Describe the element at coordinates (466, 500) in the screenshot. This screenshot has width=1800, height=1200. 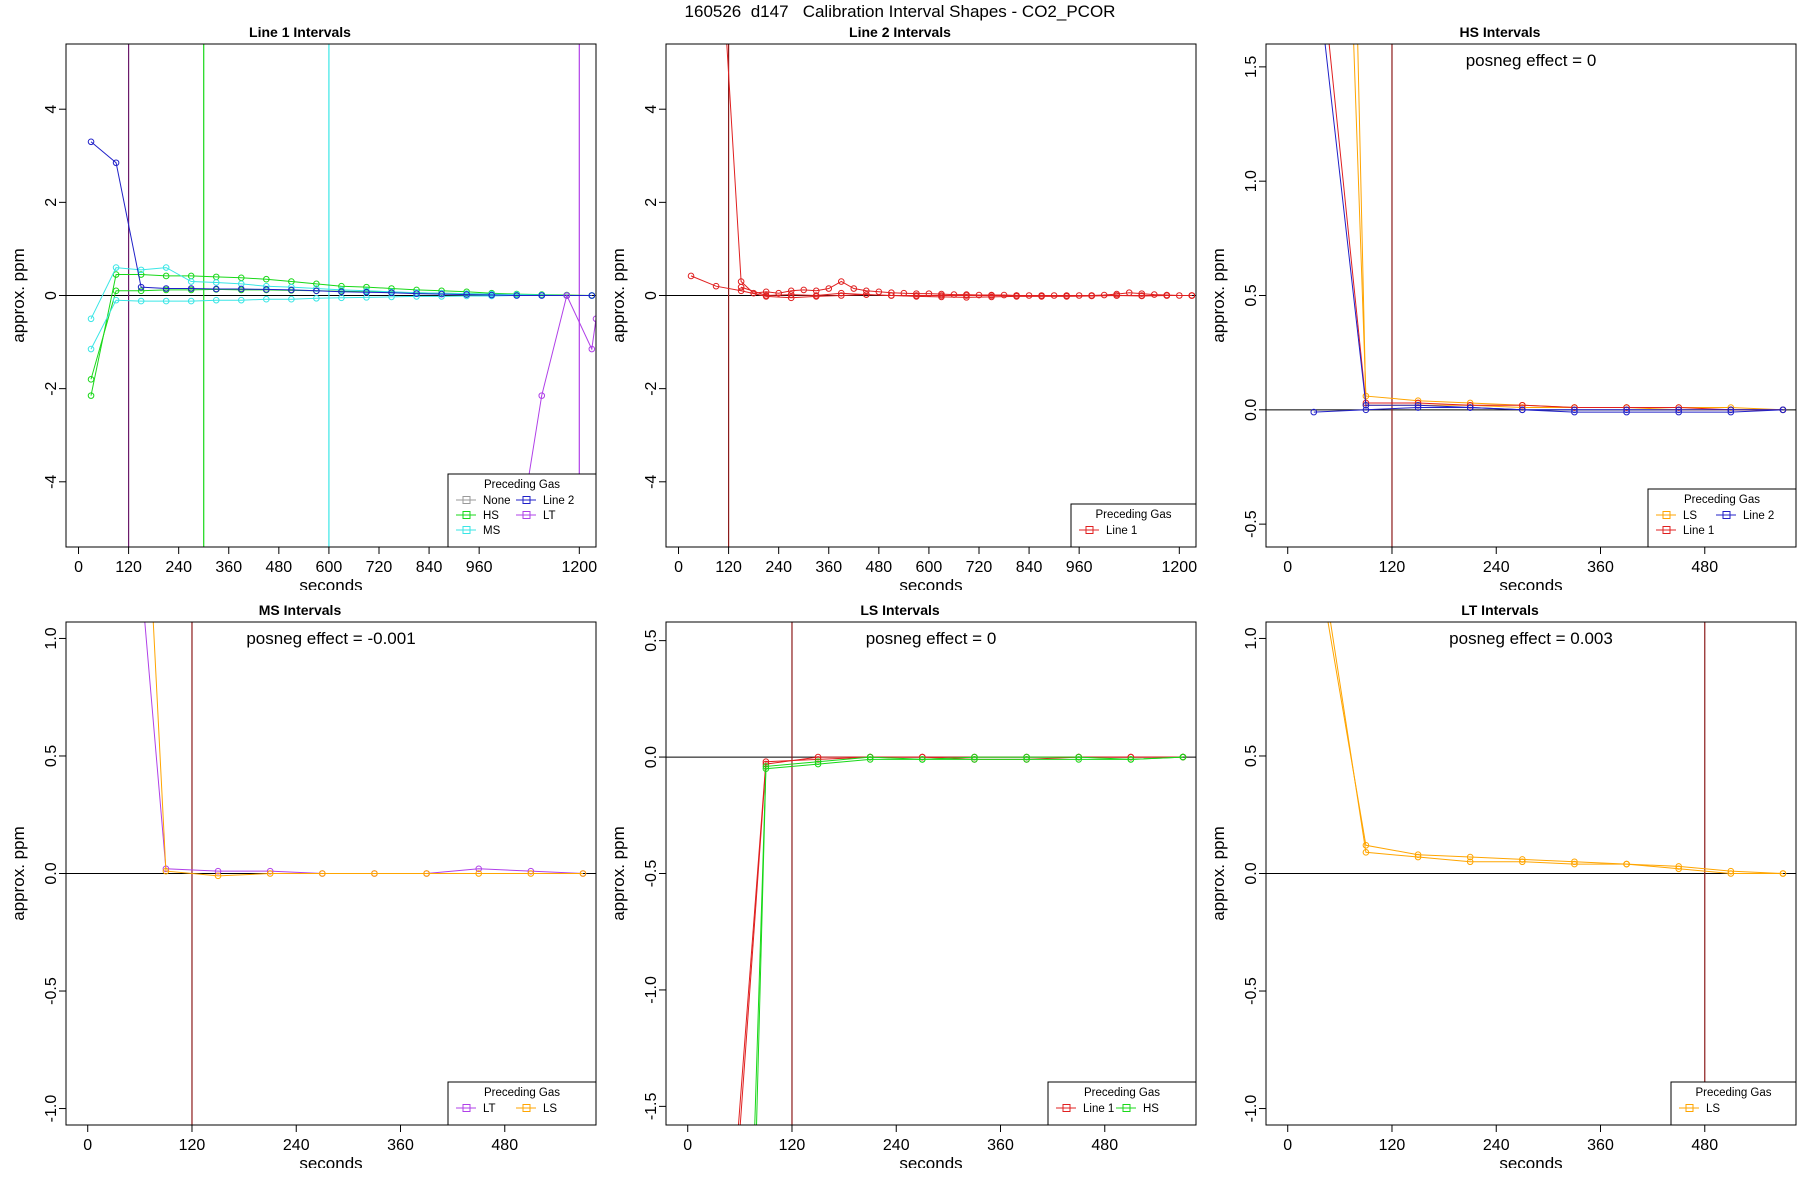
I see `legend-marker-none` at that location.